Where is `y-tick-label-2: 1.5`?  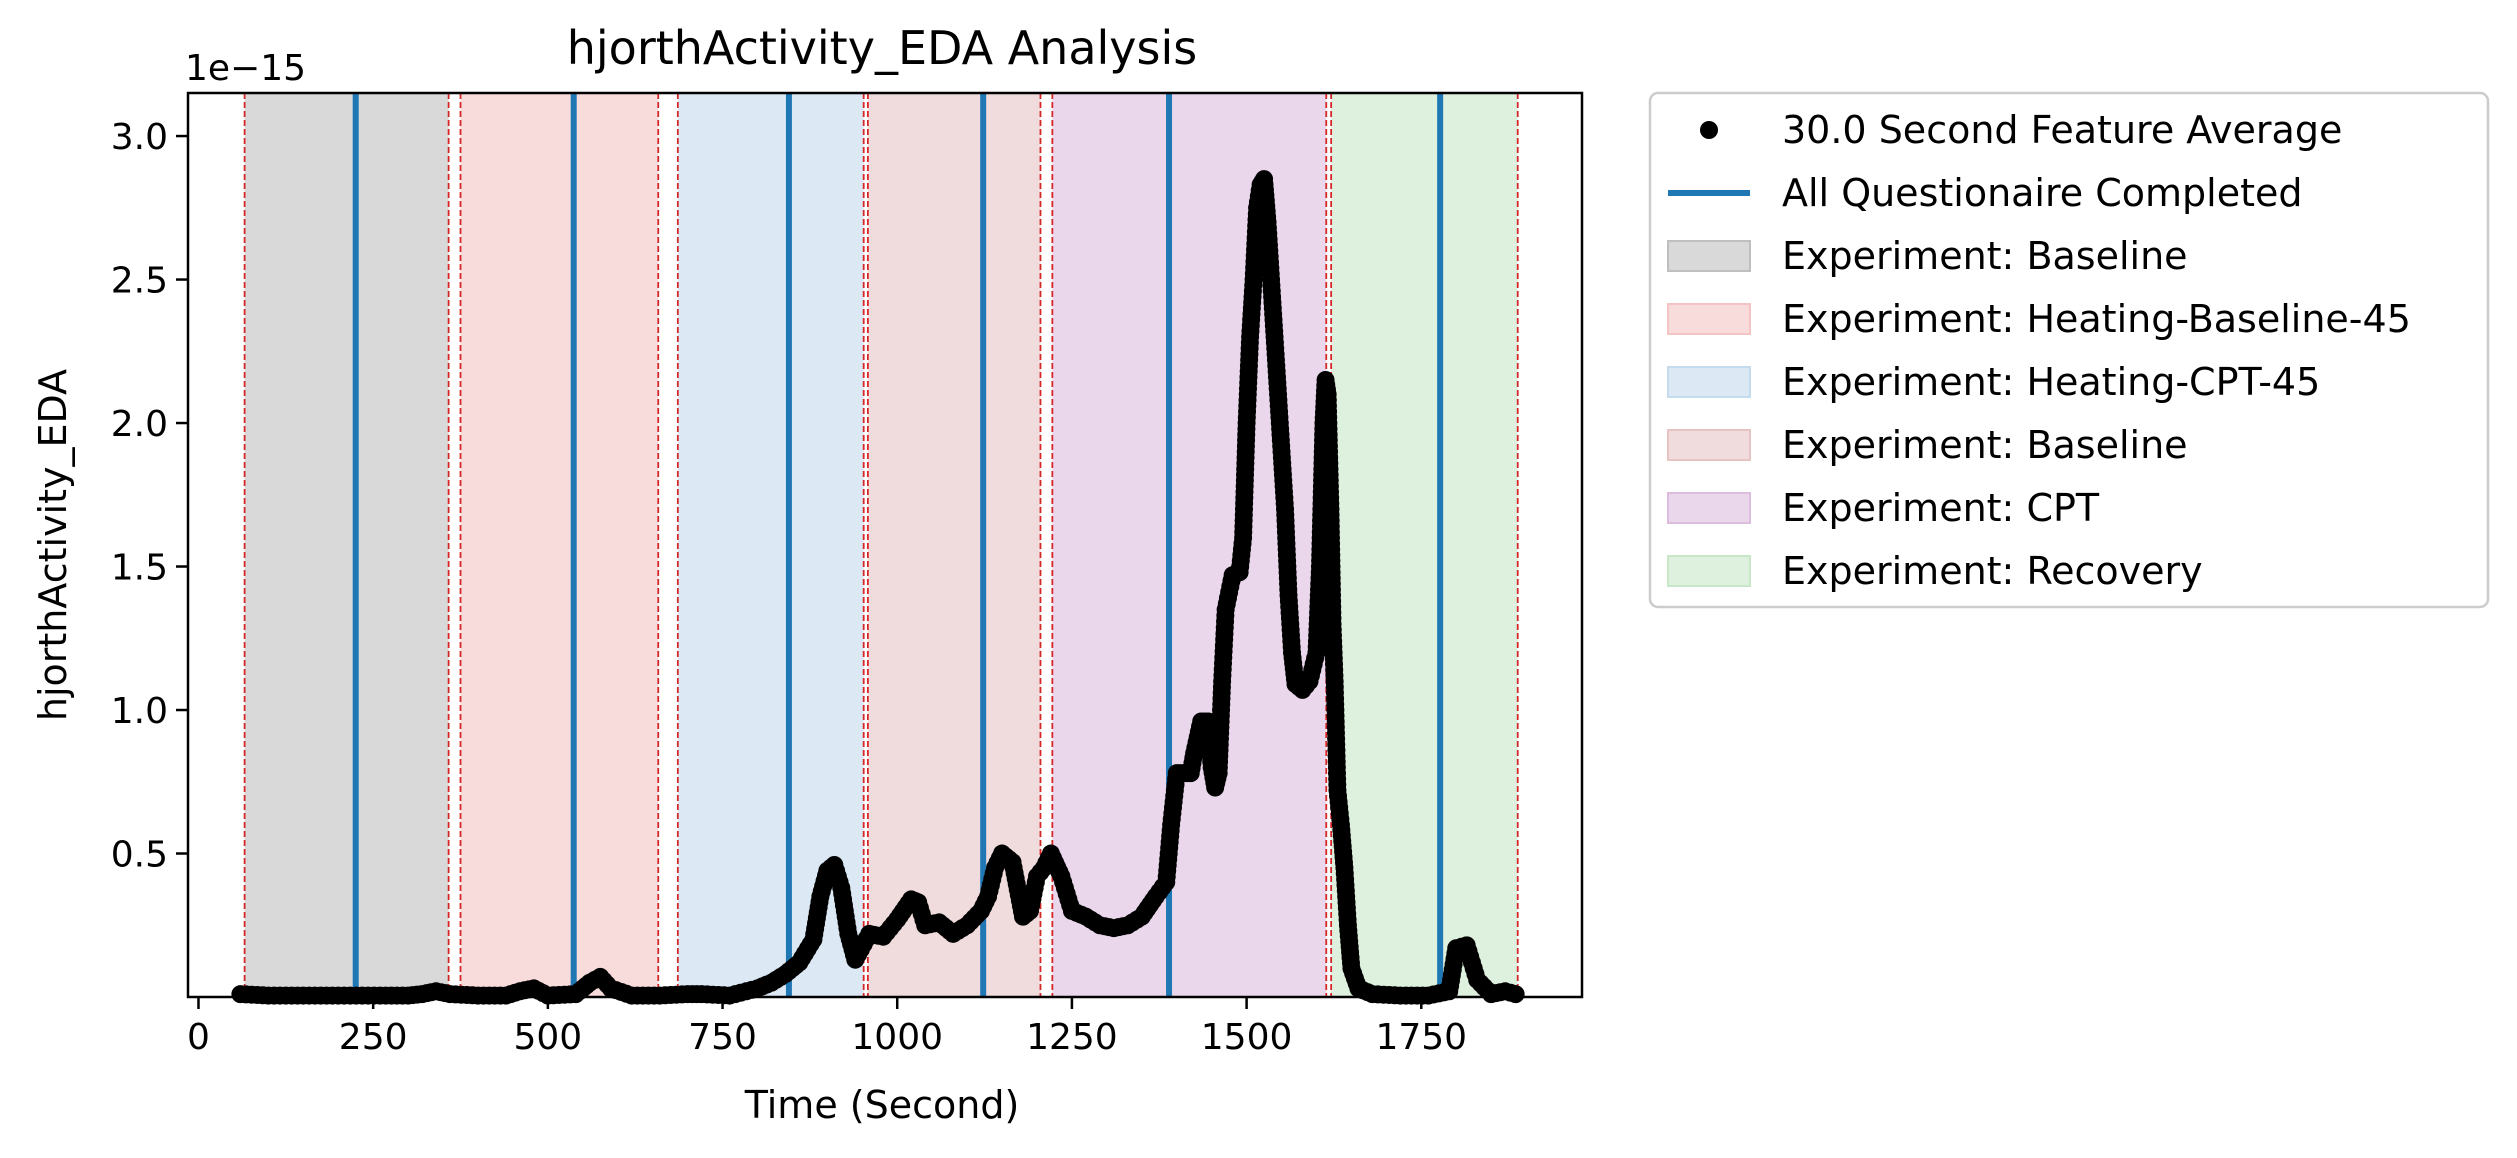
y-tick-label-2: 1.5 is located at coordinates (139, 568).